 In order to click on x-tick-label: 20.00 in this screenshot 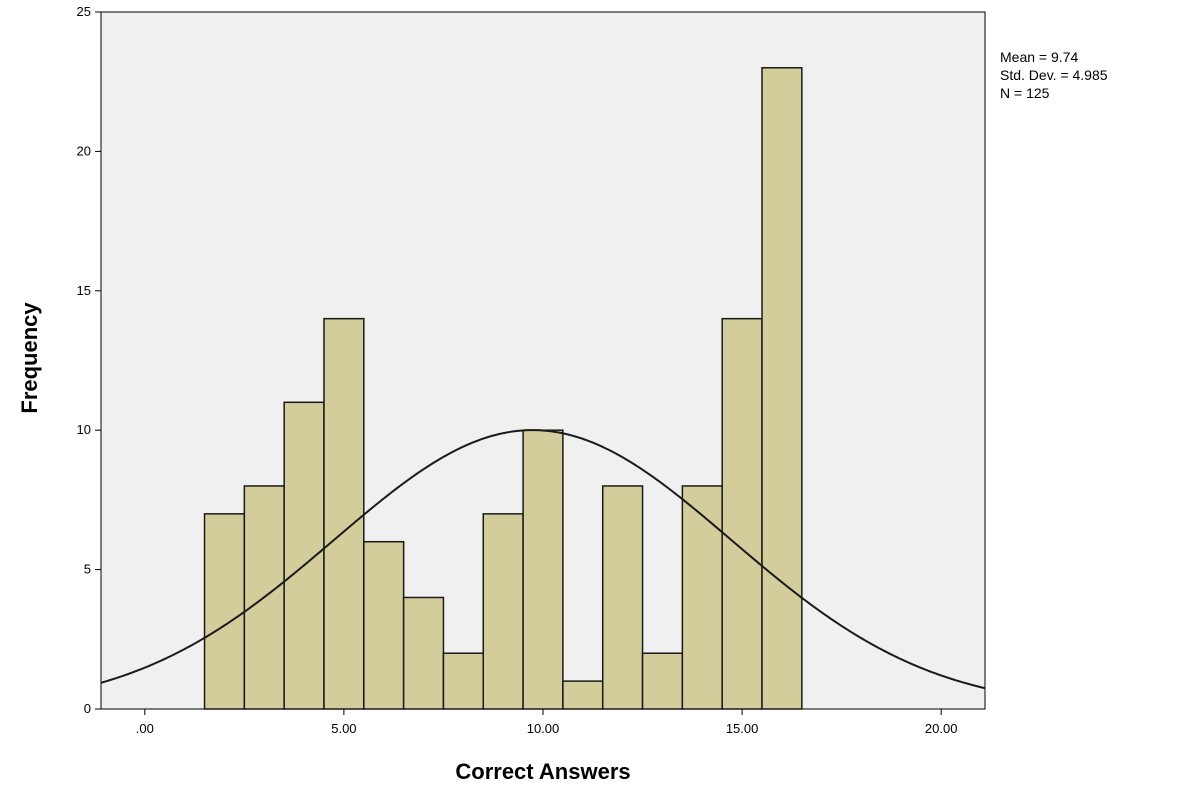, I will do `click(941, 728)`.